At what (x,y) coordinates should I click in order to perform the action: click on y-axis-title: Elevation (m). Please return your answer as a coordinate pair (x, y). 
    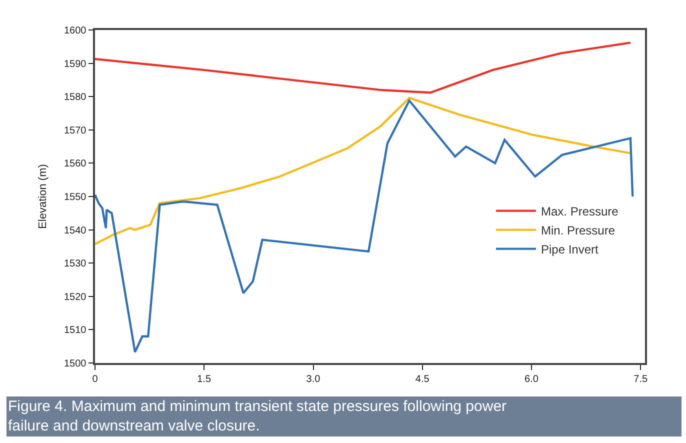
    Looking at the image, I should click on (43, 196).